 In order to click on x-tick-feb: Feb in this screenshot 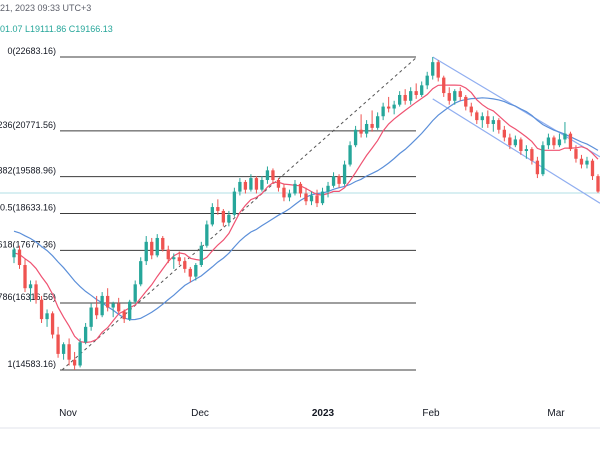, I will do `click(431, 413)`.